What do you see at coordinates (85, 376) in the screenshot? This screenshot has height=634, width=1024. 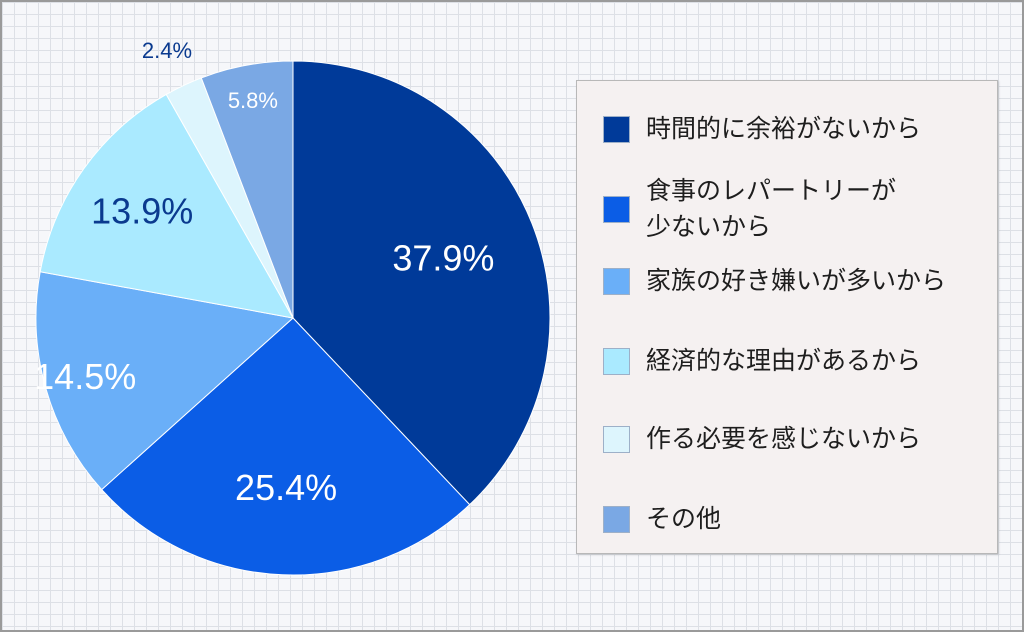 I see `slice-value-label: 14.5%` at bounding box center [85, 376].